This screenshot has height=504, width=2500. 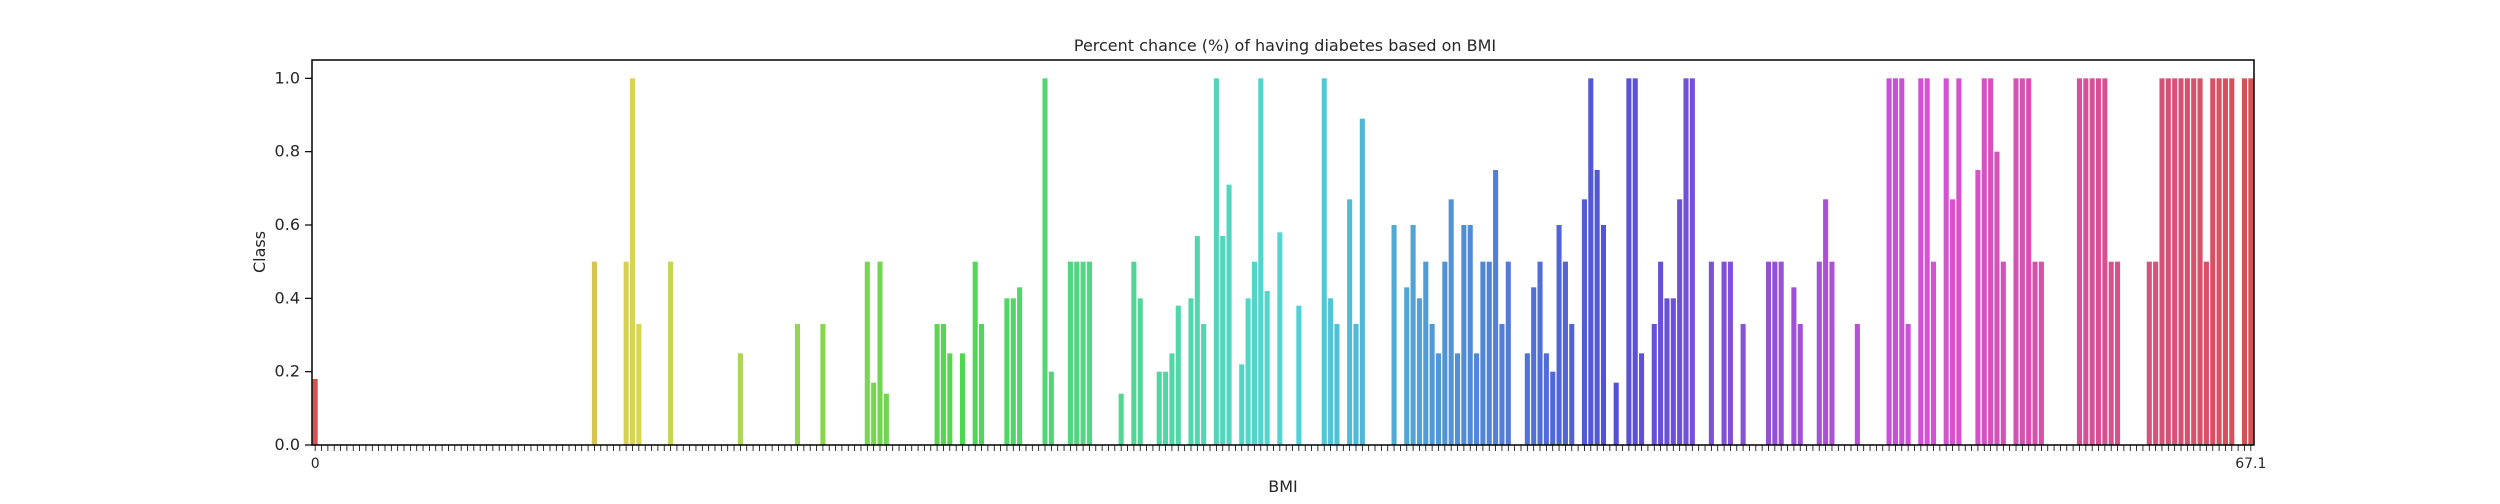 What do you see at coordinates (287, 444) in the screenshot?
I see `y-tick-label: 0.0` at bounding box center [287, 444].